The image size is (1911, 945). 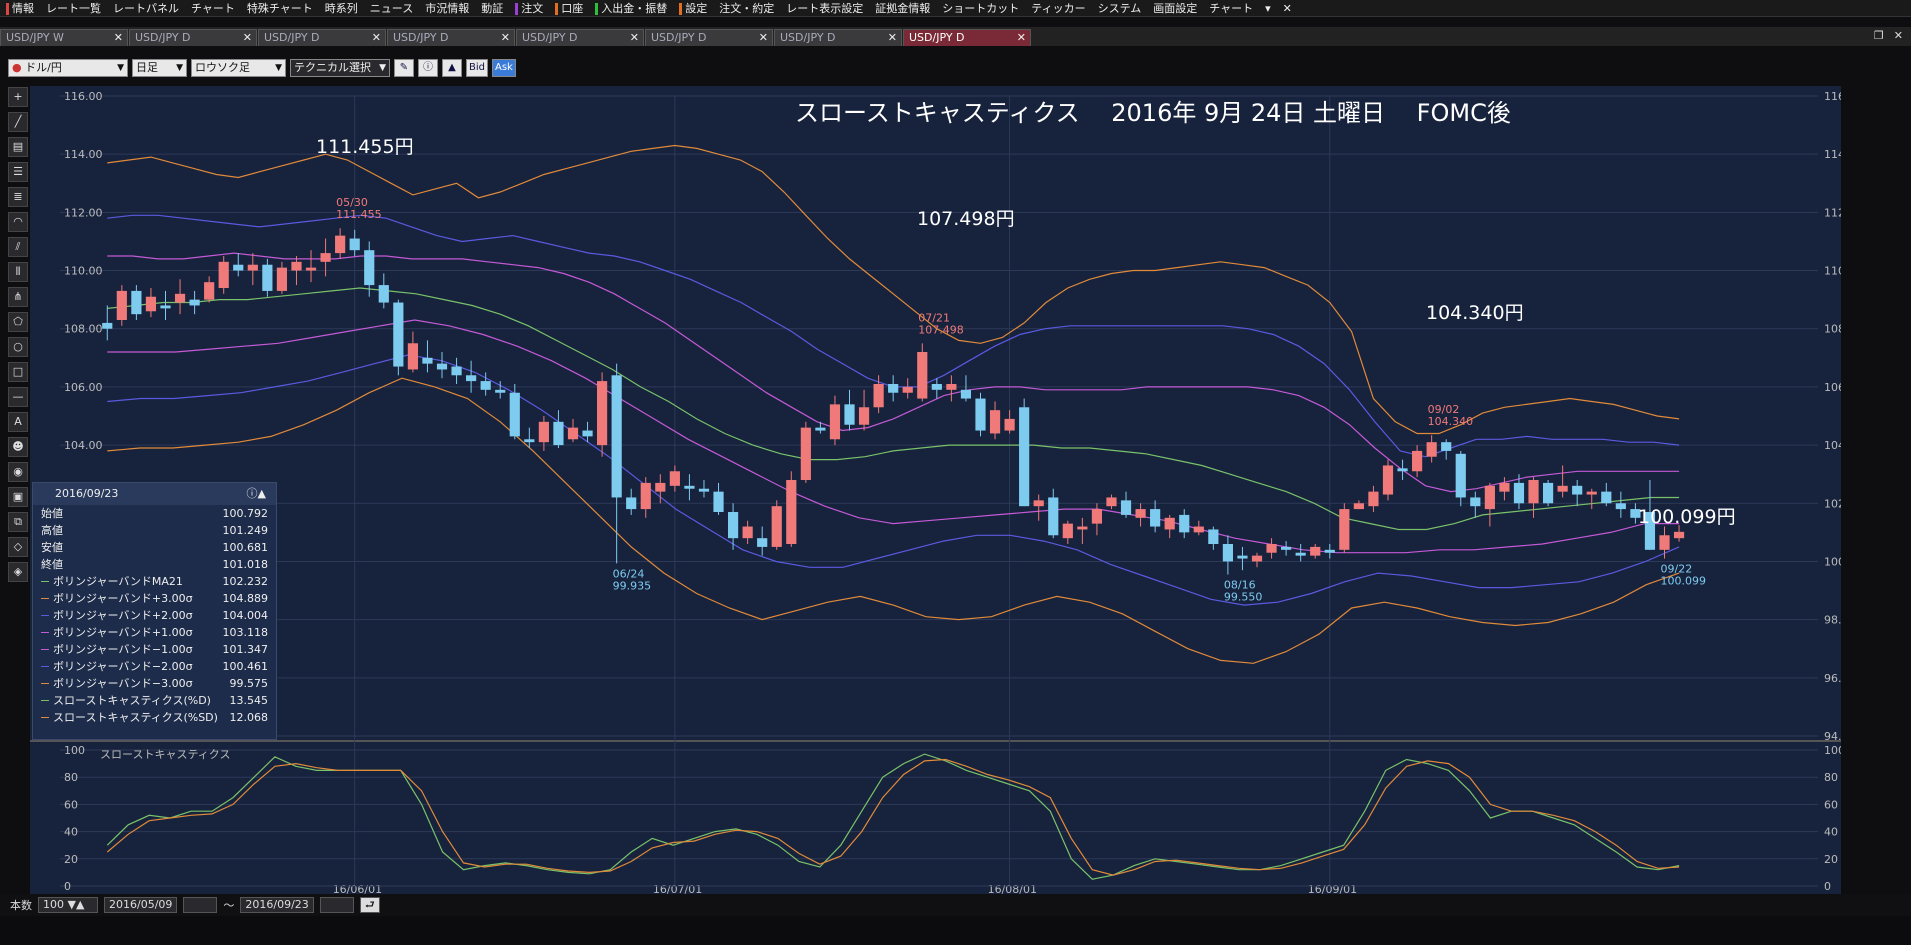 What do you see at coordinates (18, 322) in the screenshot?
I see `pentagon-icon: ⬠` at bounding box center [18, 322].